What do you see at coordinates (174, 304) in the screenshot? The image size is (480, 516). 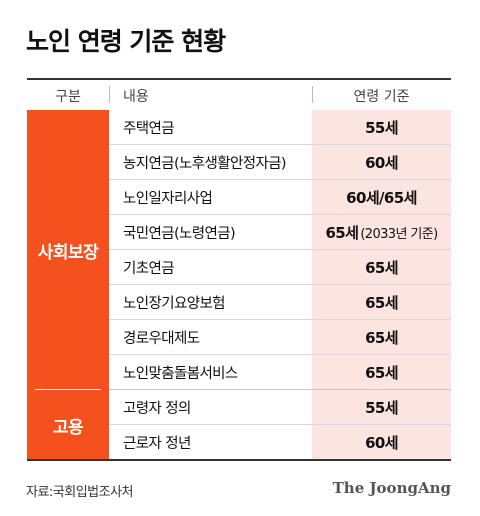 I see `row-content: 노인장기요양보험` at bounding box center [174, 304].